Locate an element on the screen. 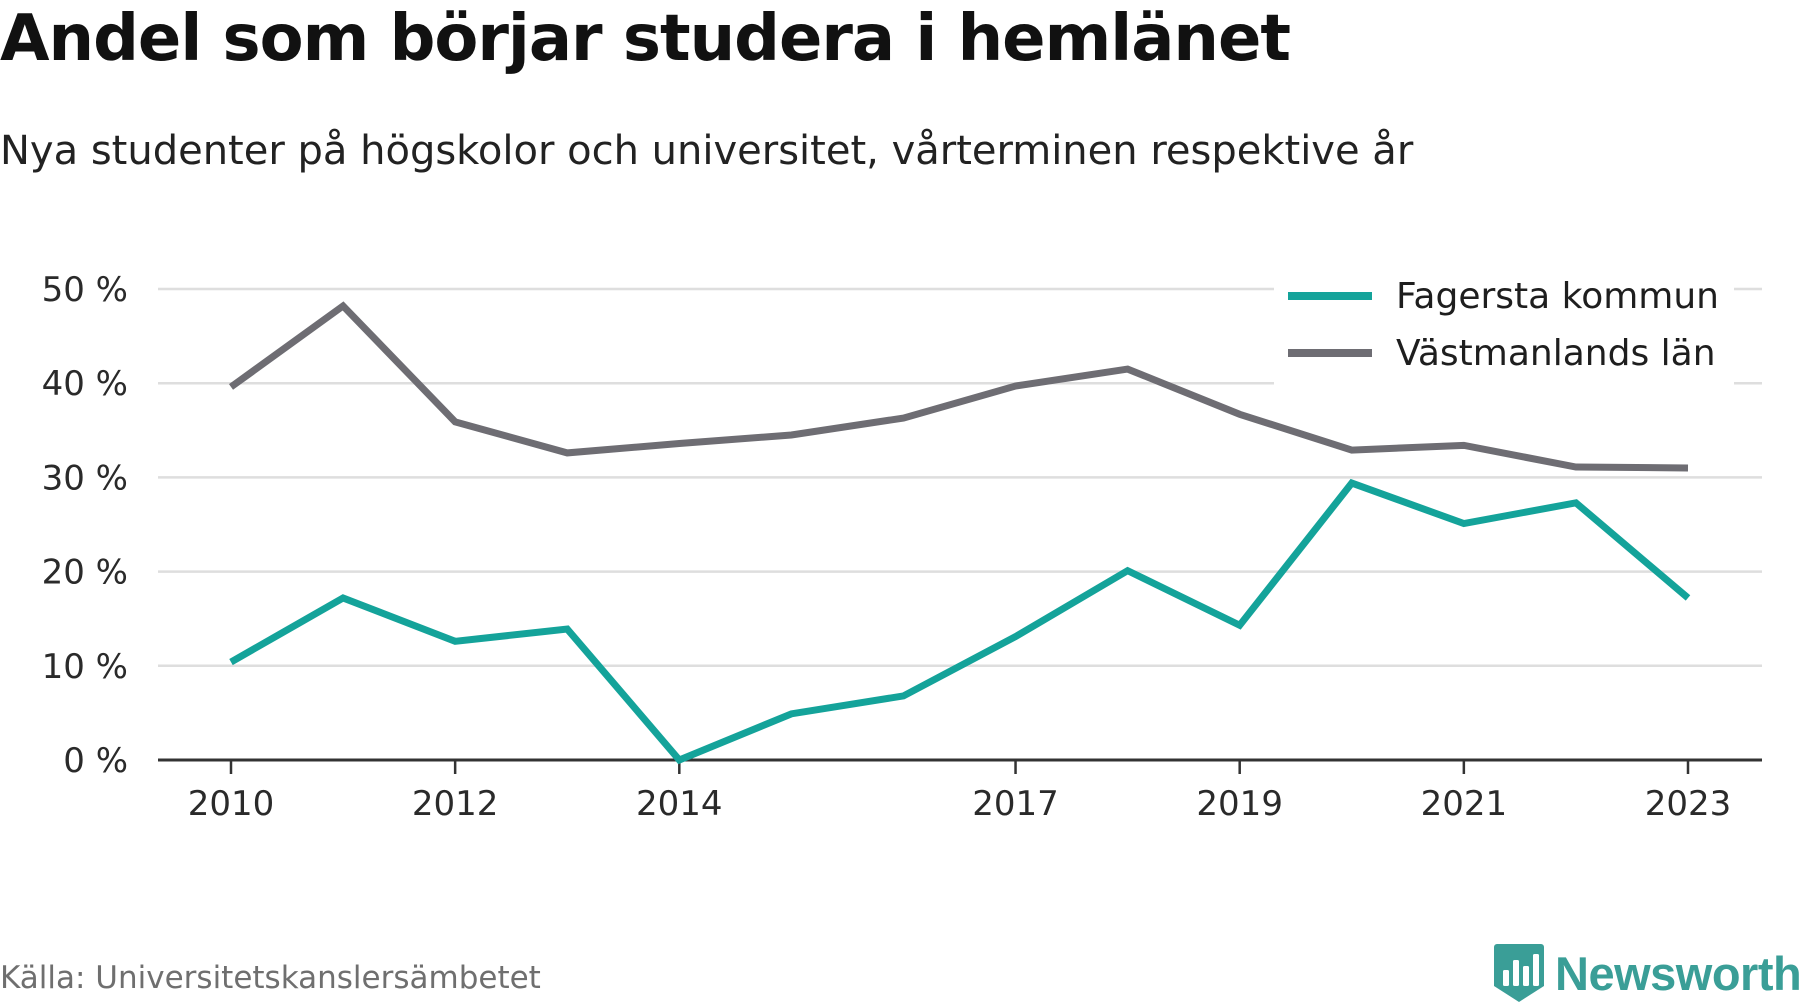 Image resolution: width=1800 pixels, height=1004 pixels. newsworthy-logo: Newsworthy is located at coordinates (1646, 973).